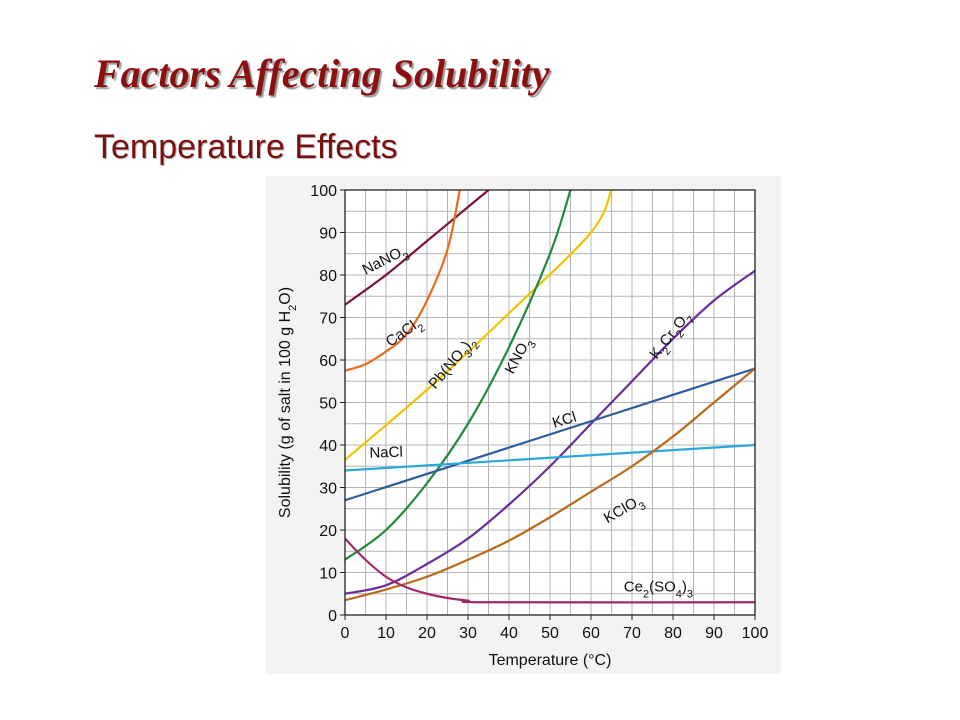 Image resolution: width=960 pixels, height=720 pixels. What do you see at coordinates (328, 276) in the screenshot?
I see `y-tick-label: 80` at bounding box center [328, 276].